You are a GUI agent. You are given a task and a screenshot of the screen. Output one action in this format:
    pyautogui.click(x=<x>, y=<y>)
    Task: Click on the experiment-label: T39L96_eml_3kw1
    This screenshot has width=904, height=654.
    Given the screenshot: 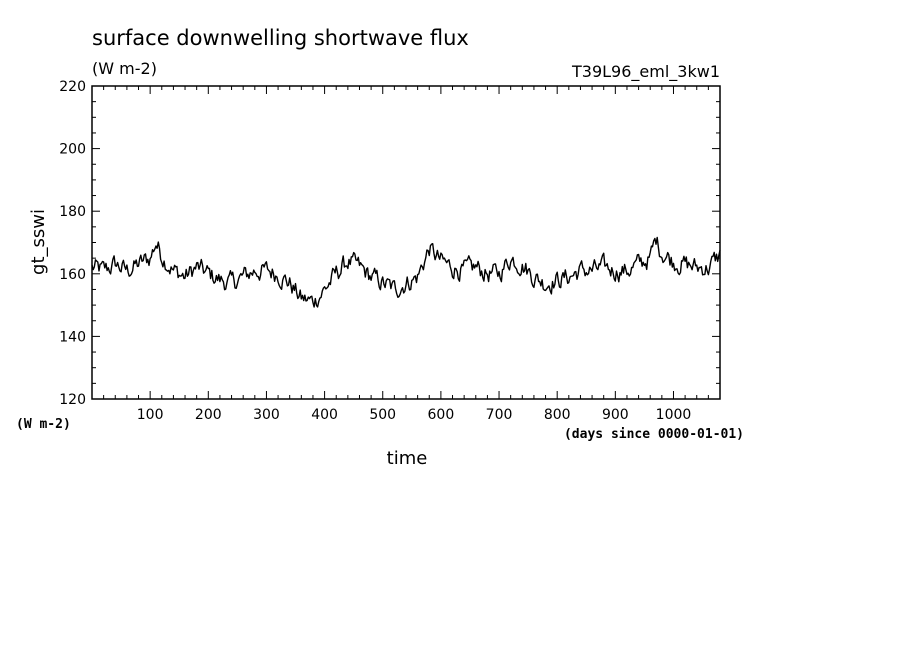 What is the action you would take?
    pyautogui.click(x=645, y=72)
    